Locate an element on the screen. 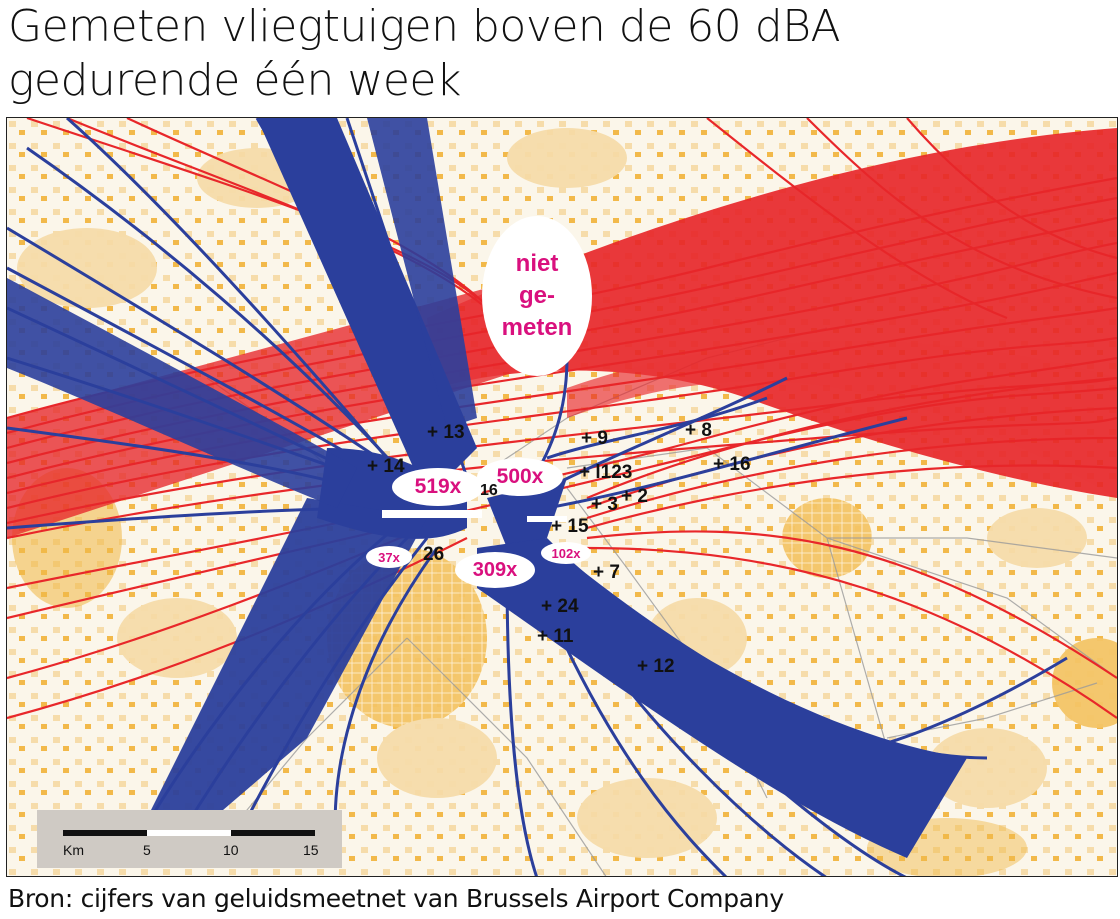 The height and width of the screenshot is (919, 1120). count-bubble-500: 500x is located at coordinates (520, 477).